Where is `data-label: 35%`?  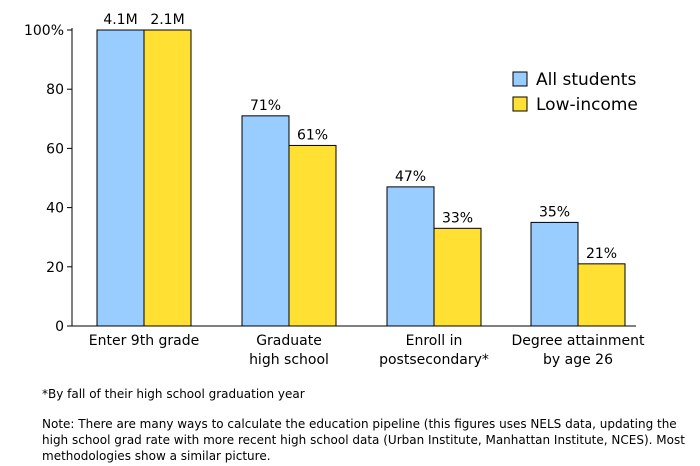
data-label: 35% is located at coordinates (554, 212).